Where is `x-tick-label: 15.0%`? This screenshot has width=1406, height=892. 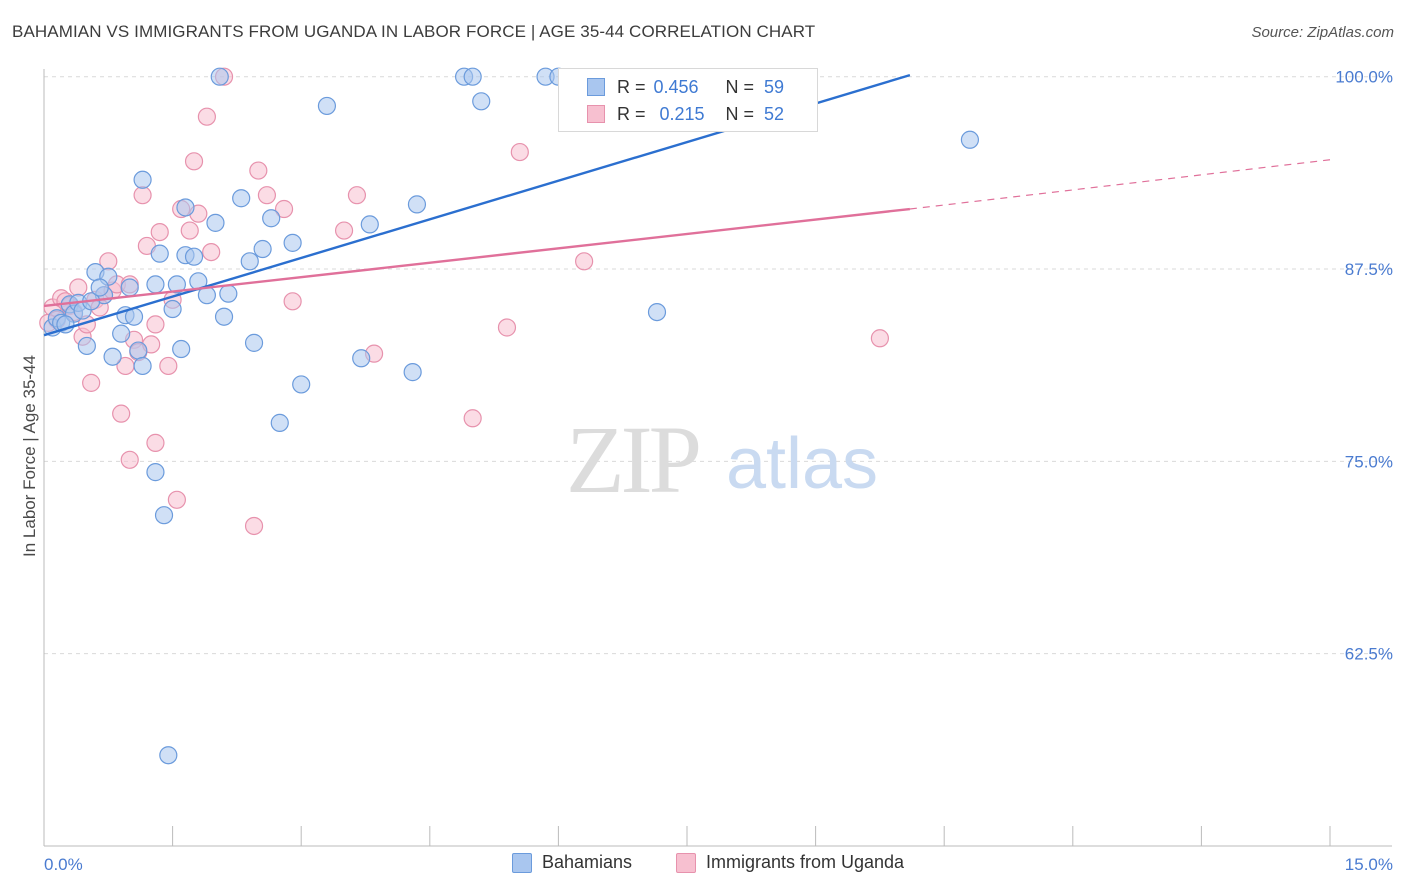 x-tick-label: 15.0% is located at coordinates (1369, 864).